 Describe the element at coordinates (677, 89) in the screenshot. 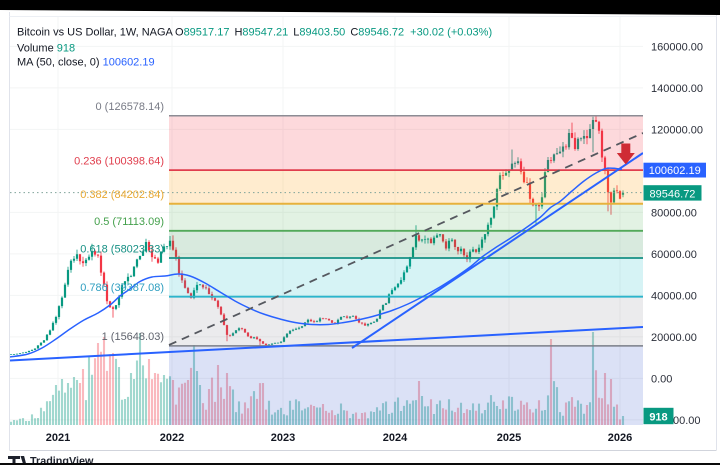

I see `svg-text: 140000.00` at that location.